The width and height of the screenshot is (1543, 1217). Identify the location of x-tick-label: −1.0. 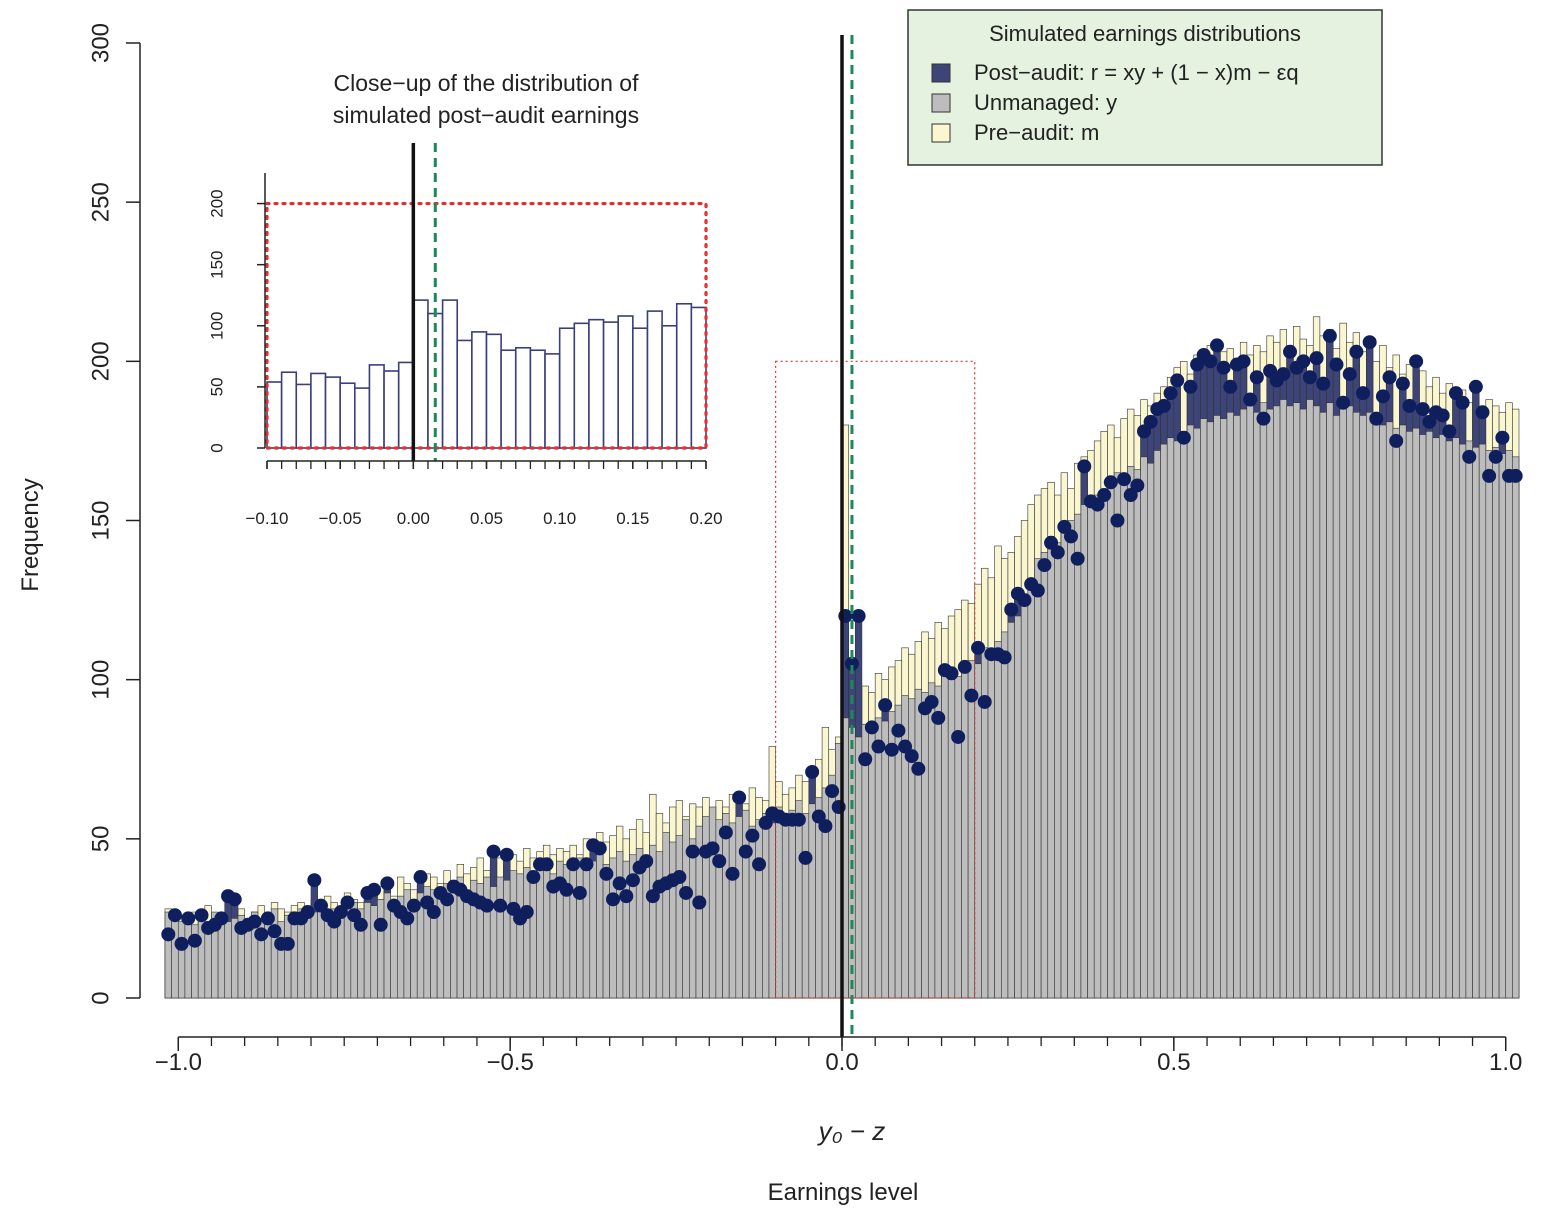
(178, 1062).